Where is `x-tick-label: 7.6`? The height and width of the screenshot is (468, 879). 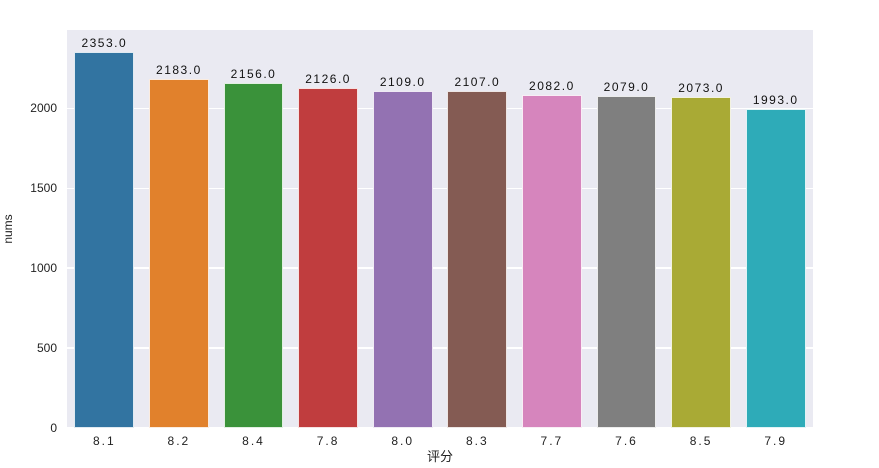
x-tick-label: 7.6 is located at coordinates (626, 441).